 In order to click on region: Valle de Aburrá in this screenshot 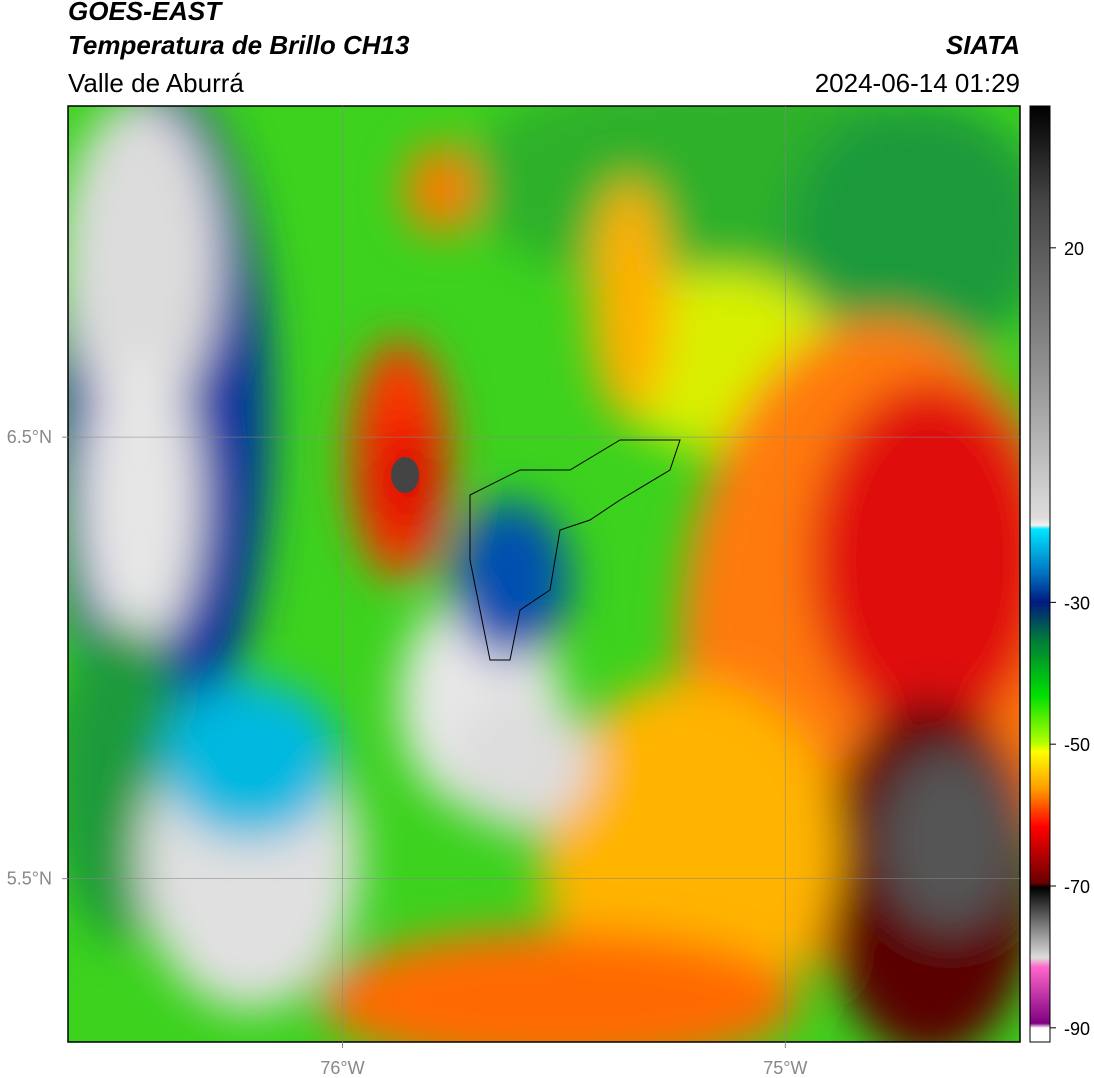, I will do `click(156, 83)`.